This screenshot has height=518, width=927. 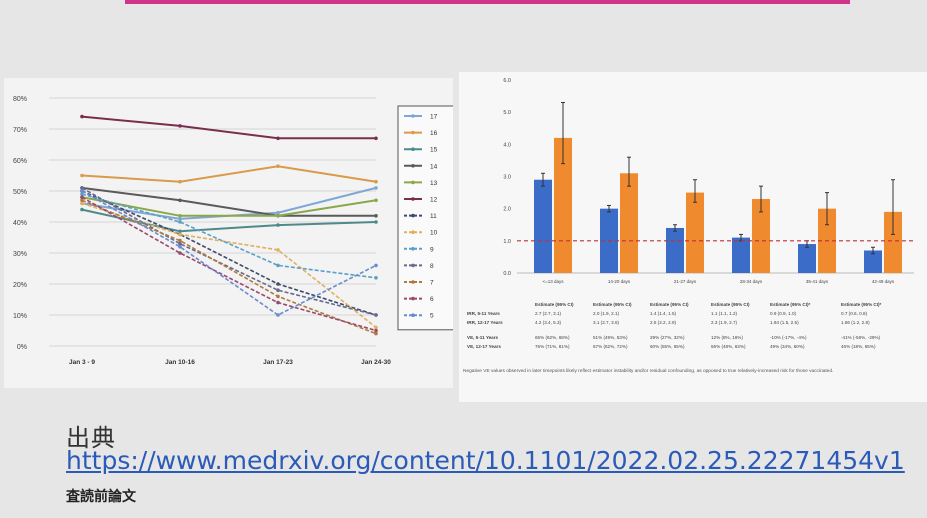 What do you see at coordinates (432, 283) in the screenshot?
I see `legend-label: 7` at bounding box center [432, 283].